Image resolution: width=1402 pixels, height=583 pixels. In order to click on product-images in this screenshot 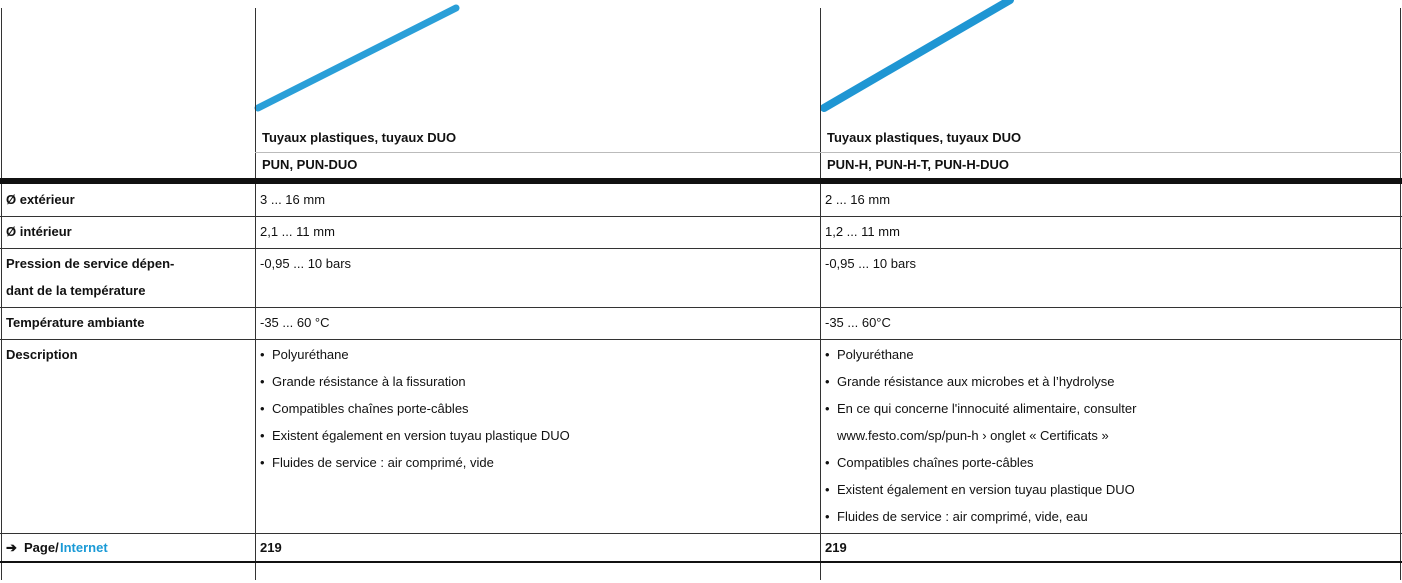, I will do `click(634, 56)`.